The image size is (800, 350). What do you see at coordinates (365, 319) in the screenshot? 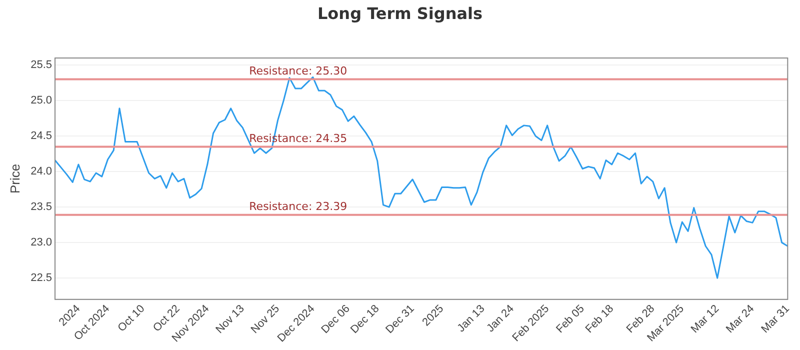
I see `x-tick-label: Dec 18` at bounding box center [365, 319].